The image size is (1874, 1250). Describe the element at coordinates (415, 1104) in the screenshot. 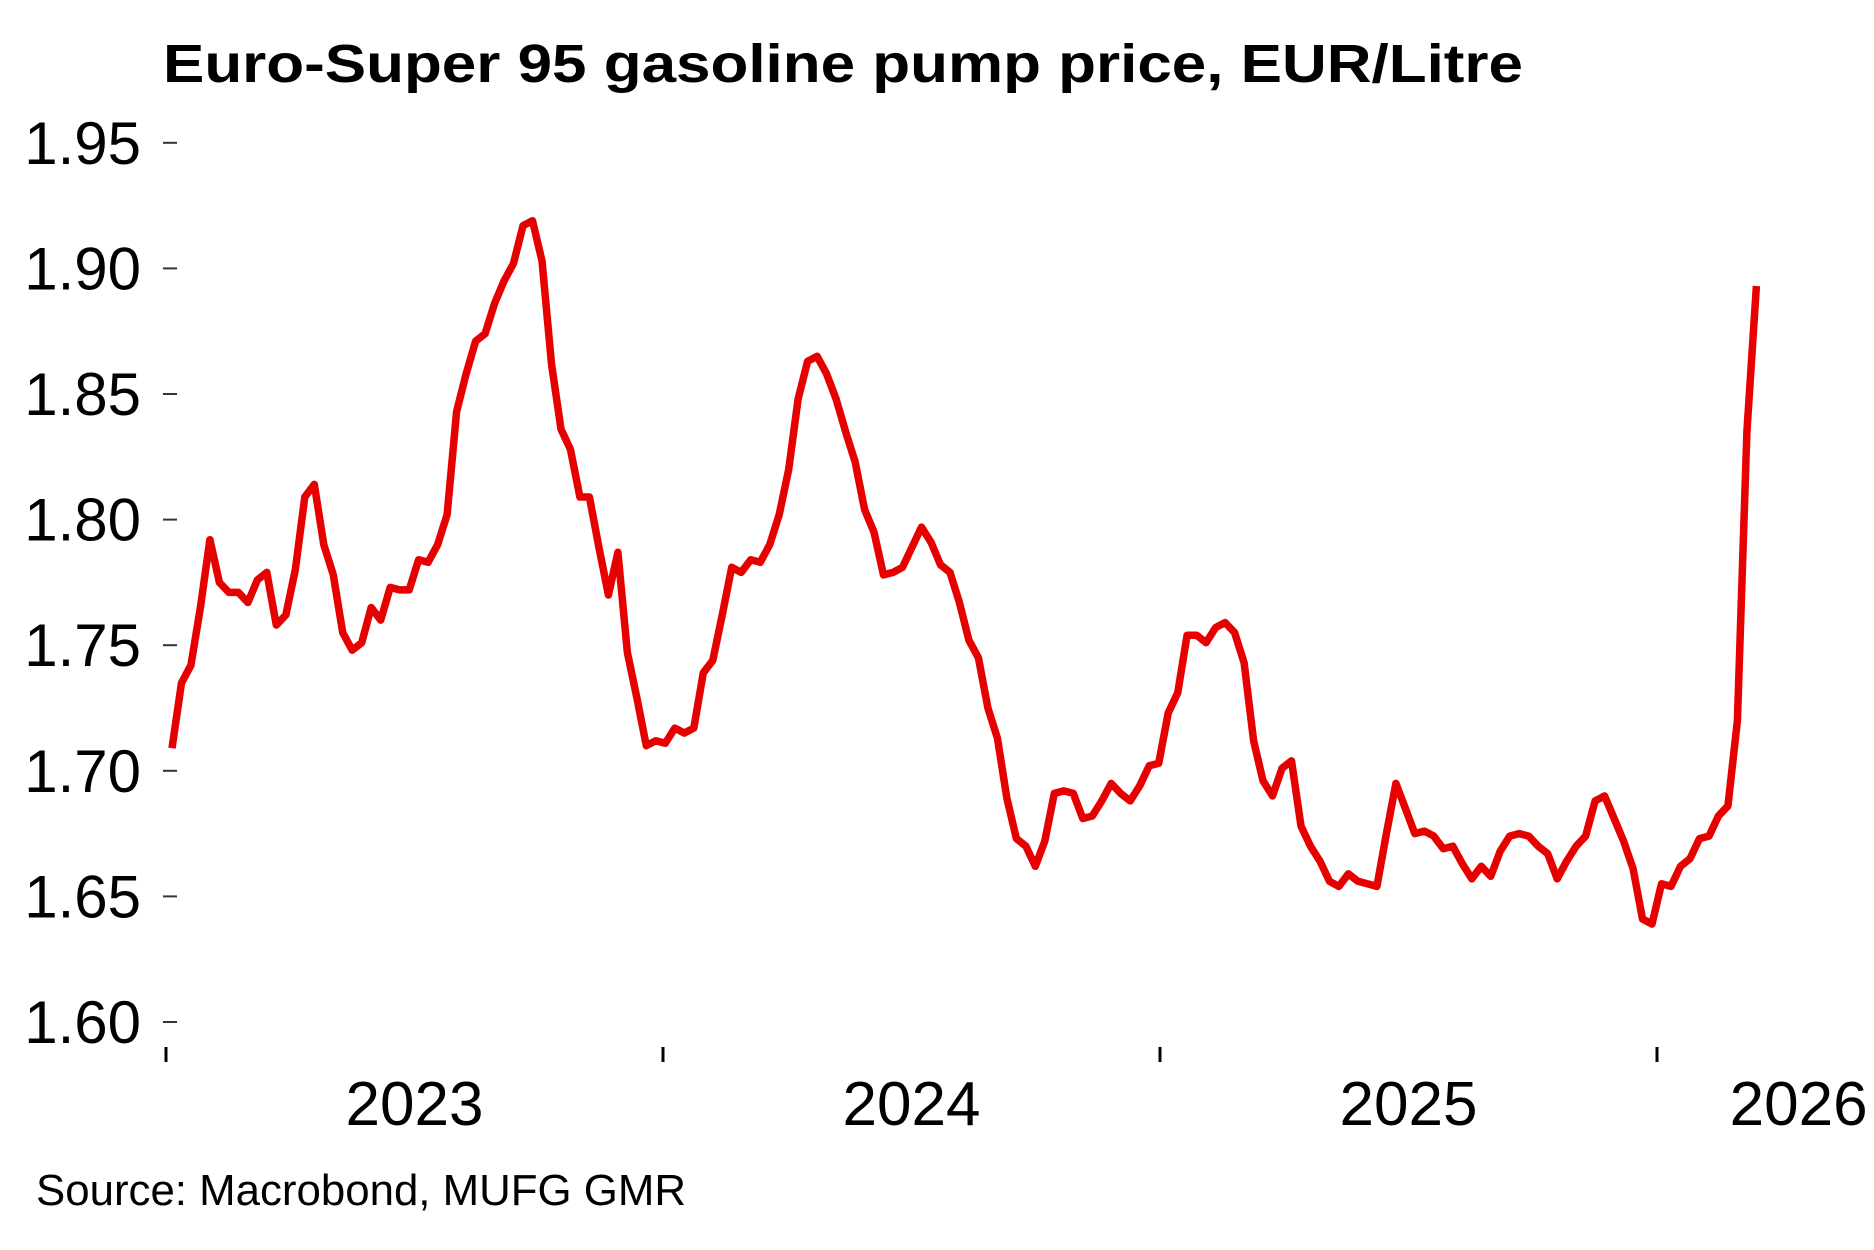

I see `x-tick-label: 2023` at that location.